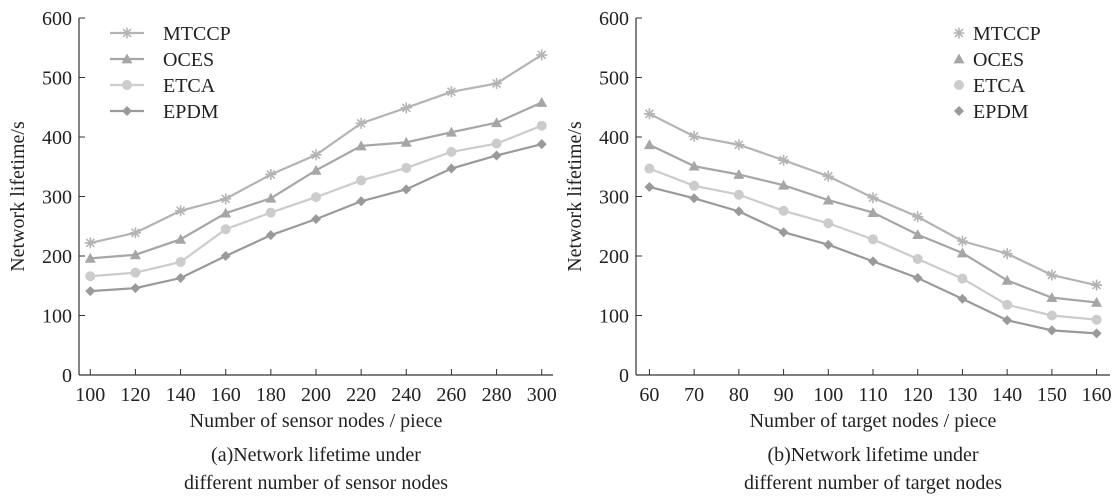 This screenshot has width=1114, height=503. Describe the element at coordinates (999, 86) in the screenshot. I see `legend-label: ETCA` at that location.